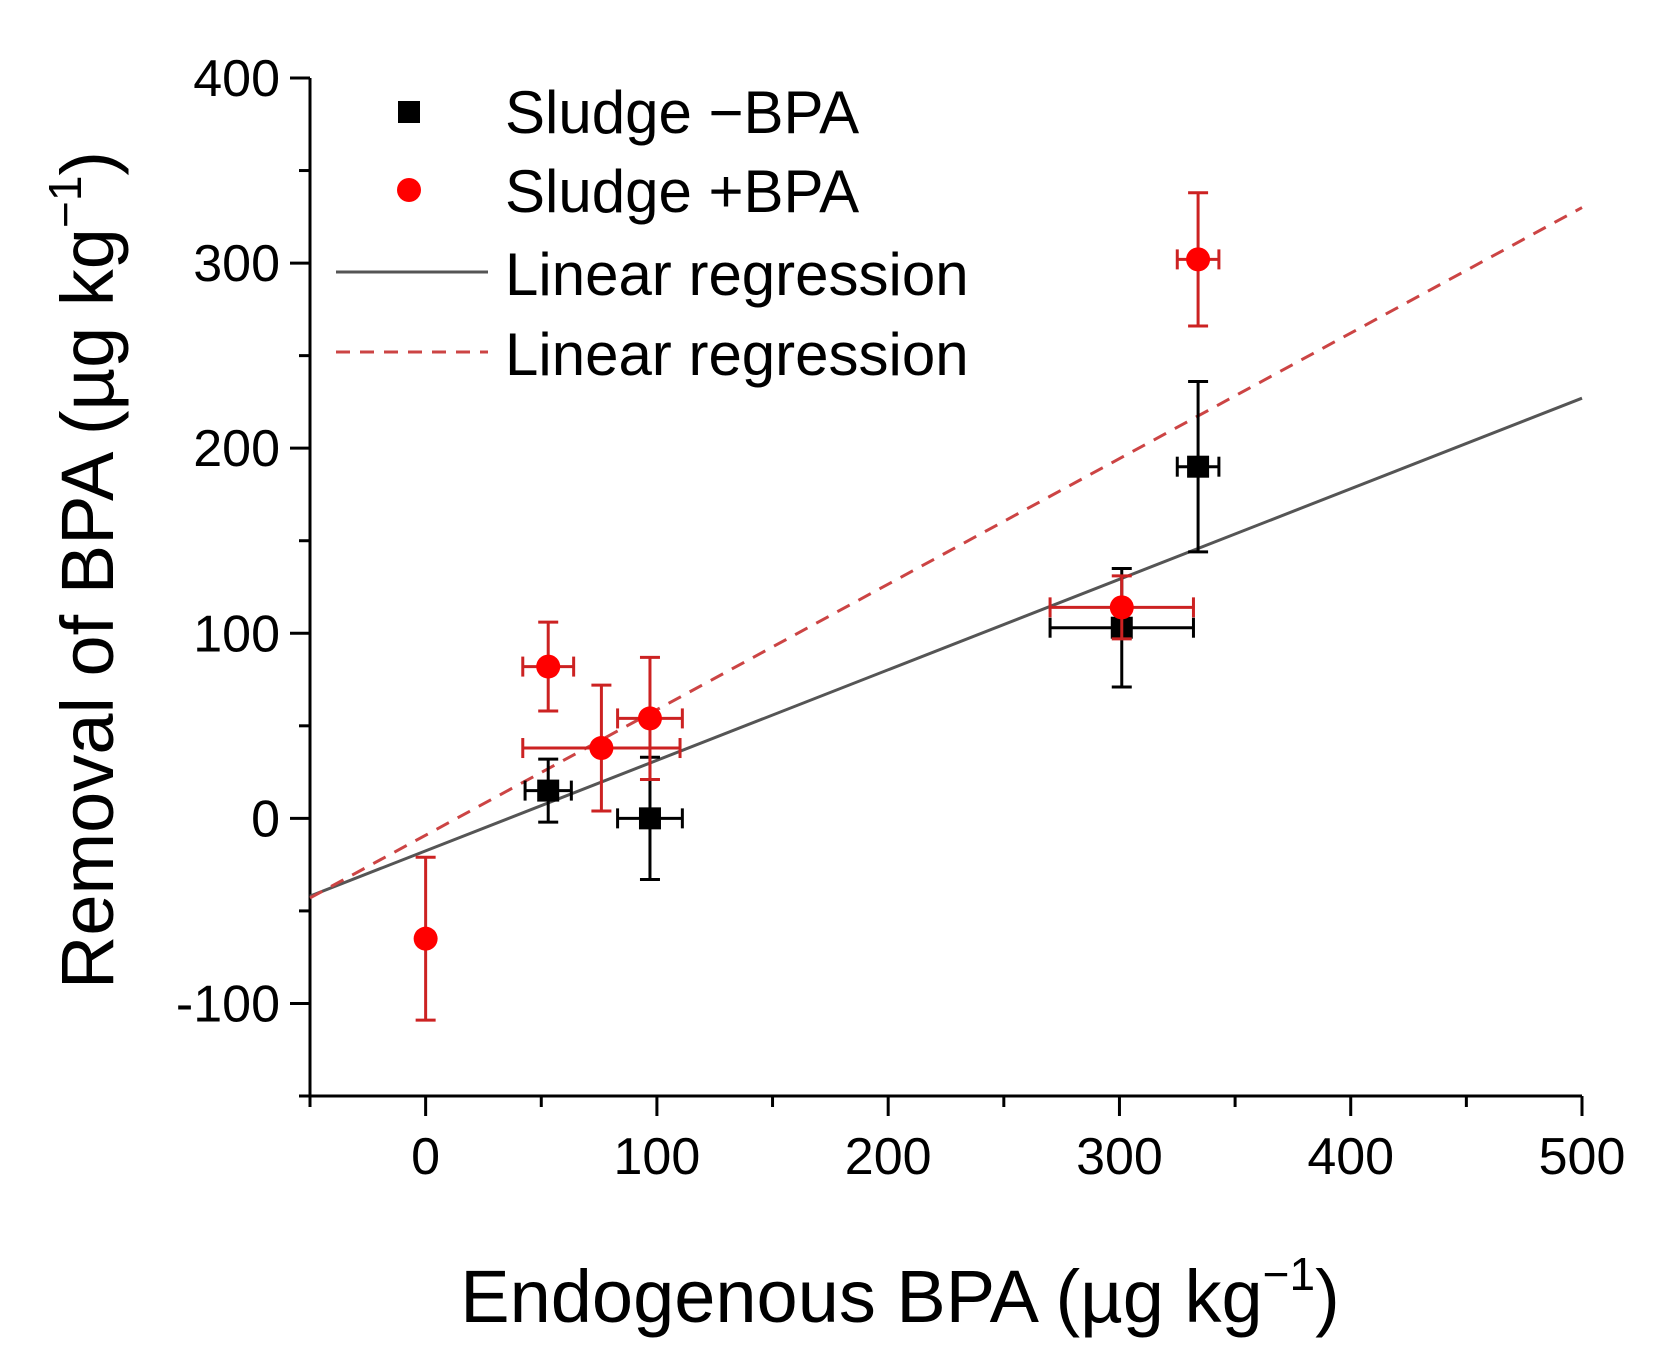 The width and height of the screenshot is (1672, 1360). Describe the element at coordinates (236, 79) in the screenshot. I see `y-tick-label: 400` at that location.